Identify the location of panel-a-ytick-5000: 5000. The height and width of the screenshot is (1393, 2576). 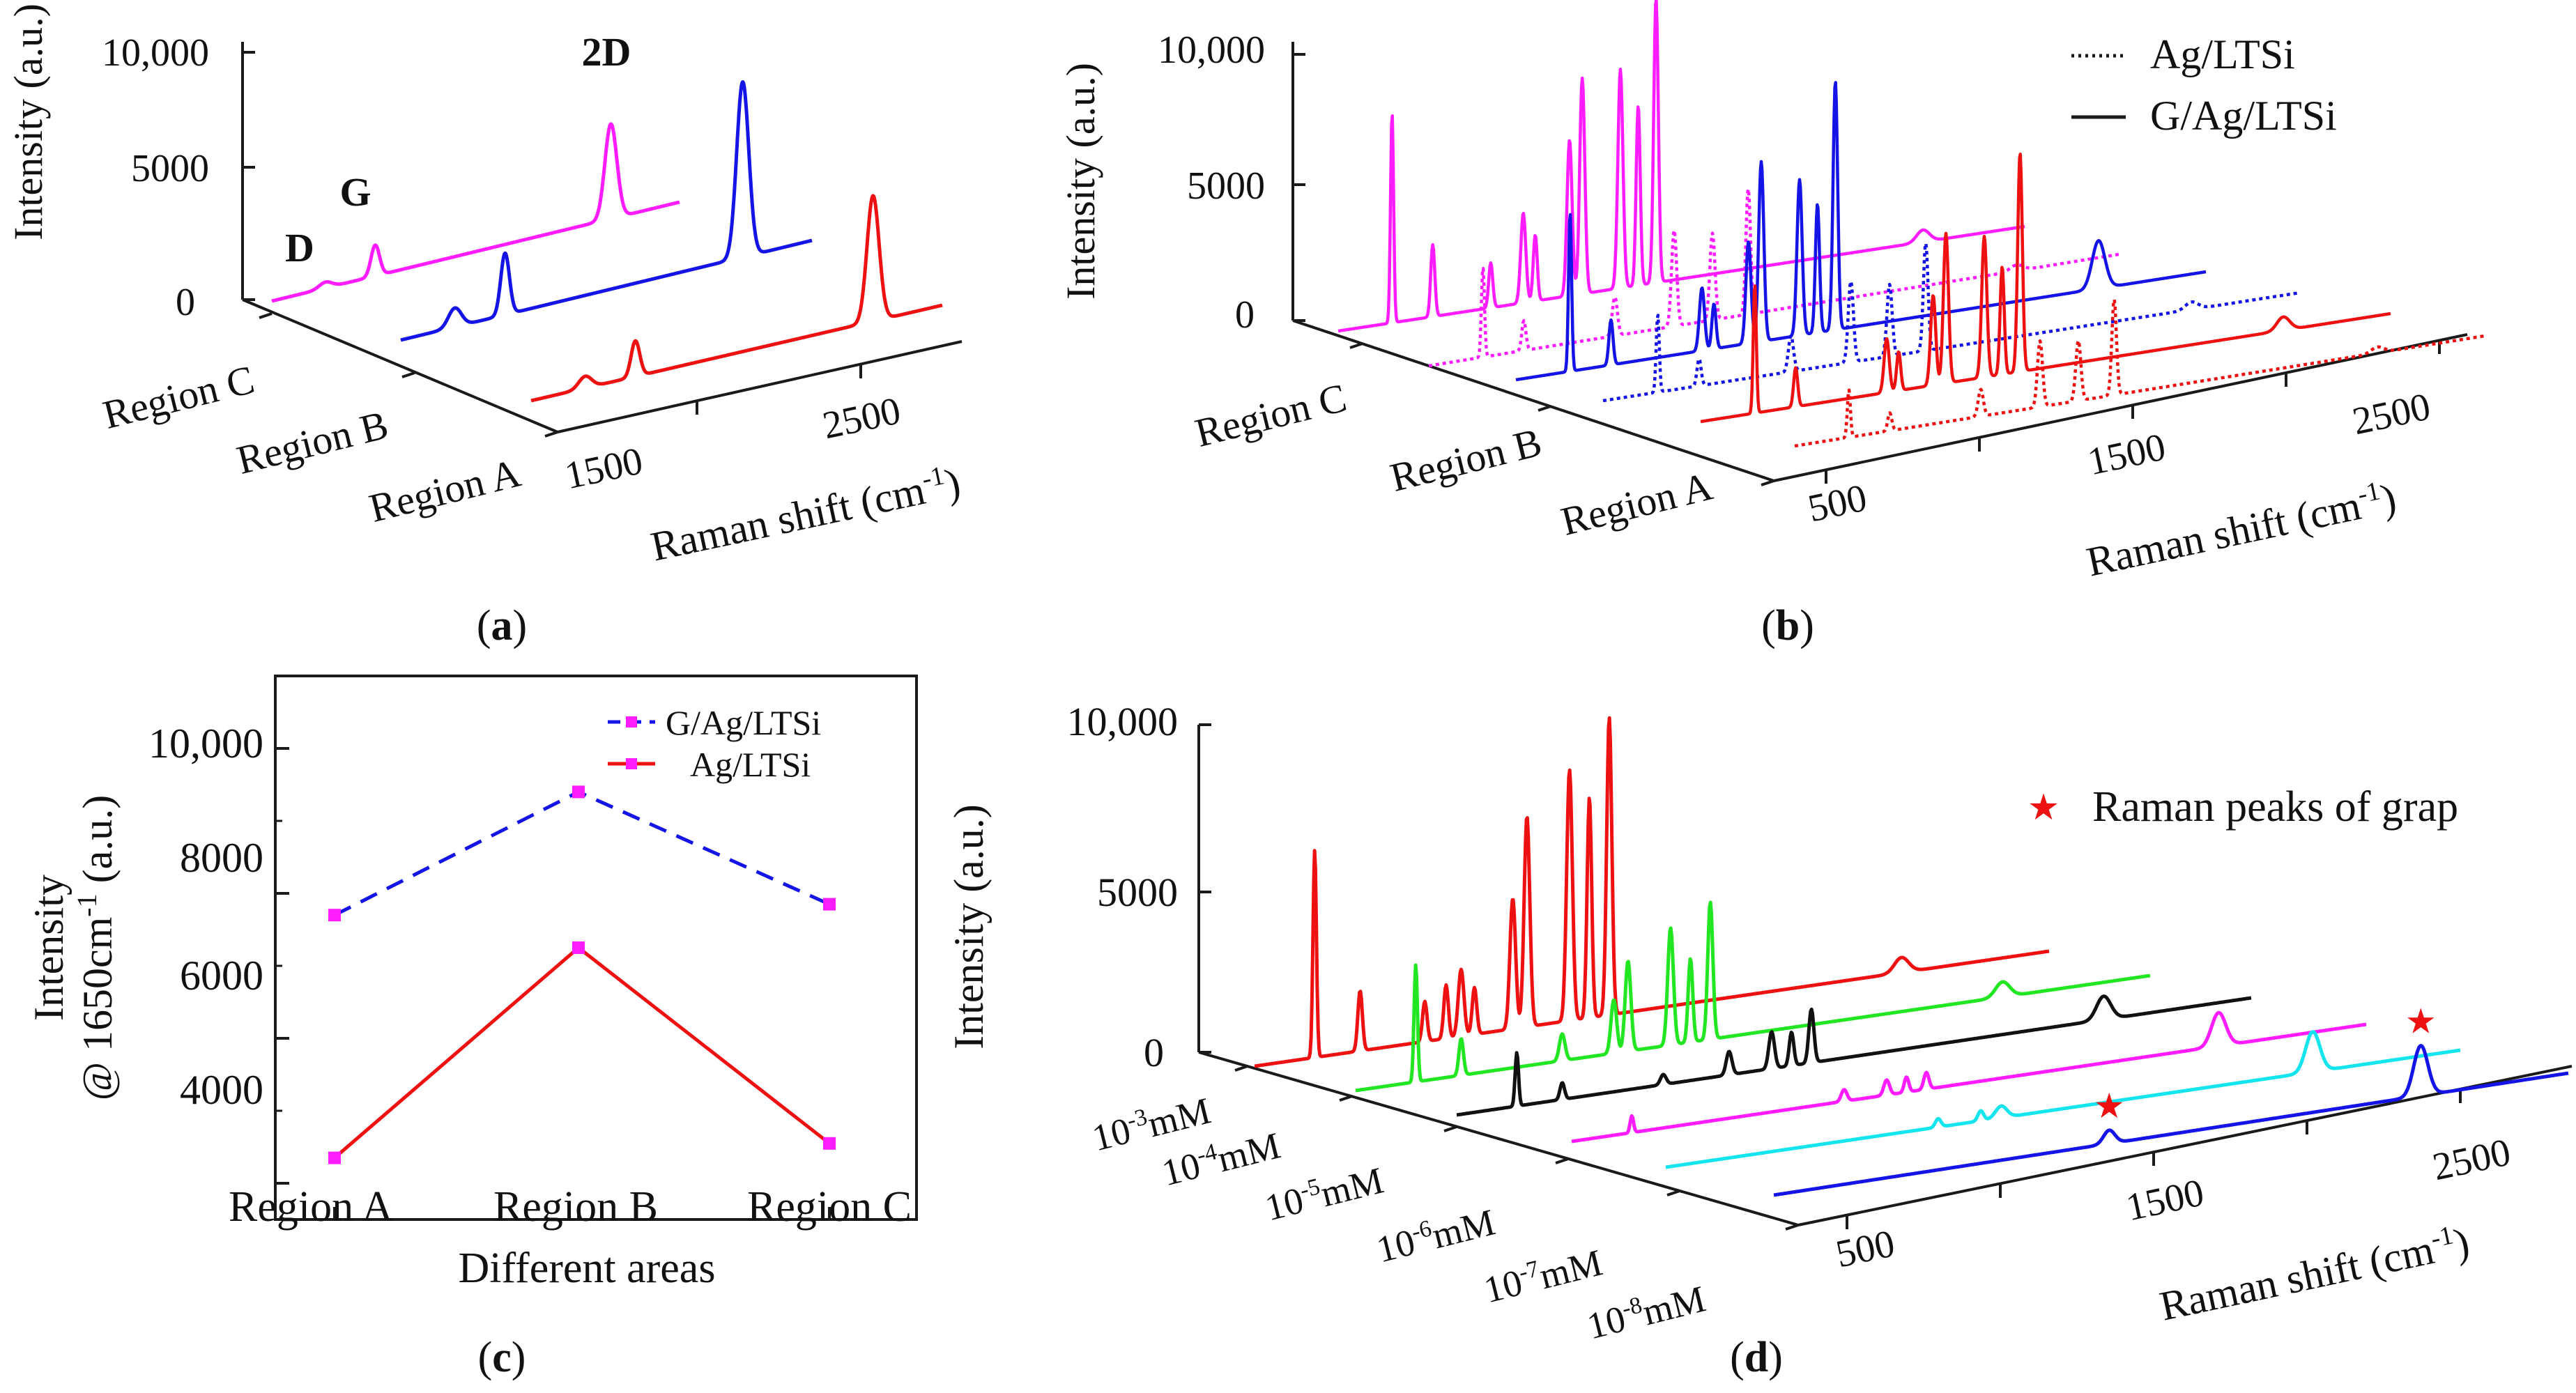
(170, 168).